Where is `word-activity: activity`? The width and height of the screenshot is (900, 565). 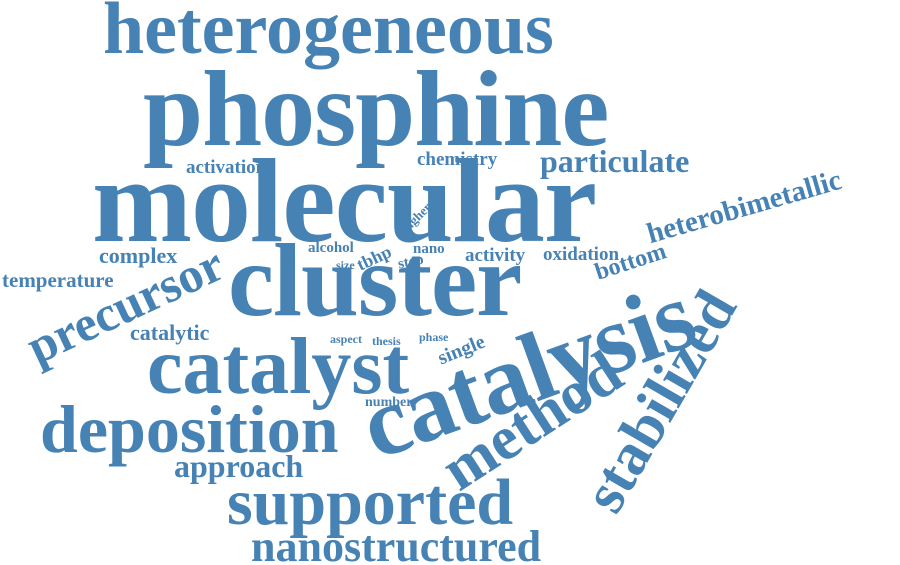
word-activity: activity is located at coordinates (495, 255).